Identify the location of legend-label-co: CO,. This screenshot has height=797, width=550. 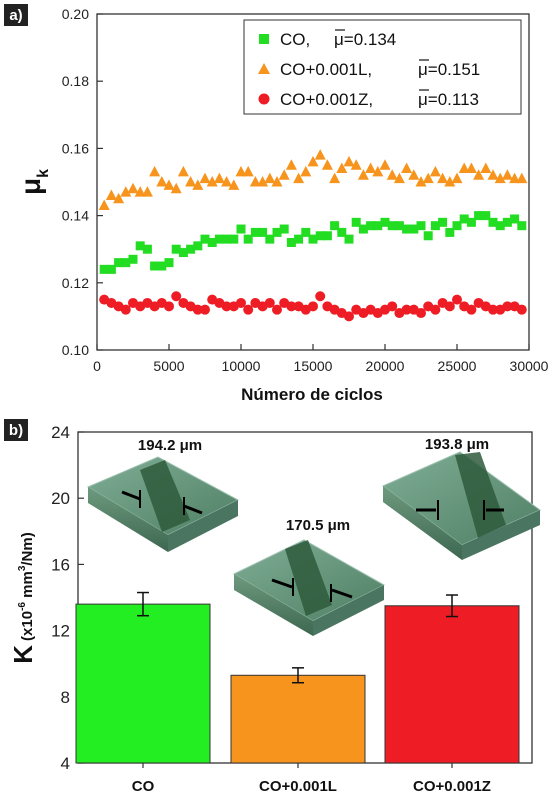
(295, 39).